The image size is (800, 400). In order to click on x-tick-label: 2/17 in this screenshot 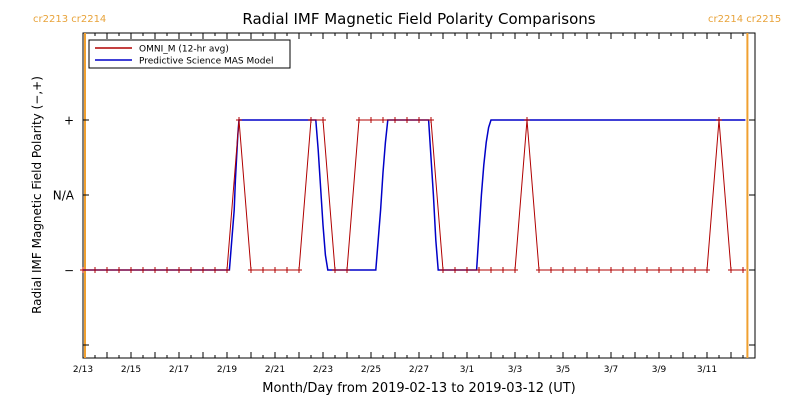, I will do `click(179, 370)`.